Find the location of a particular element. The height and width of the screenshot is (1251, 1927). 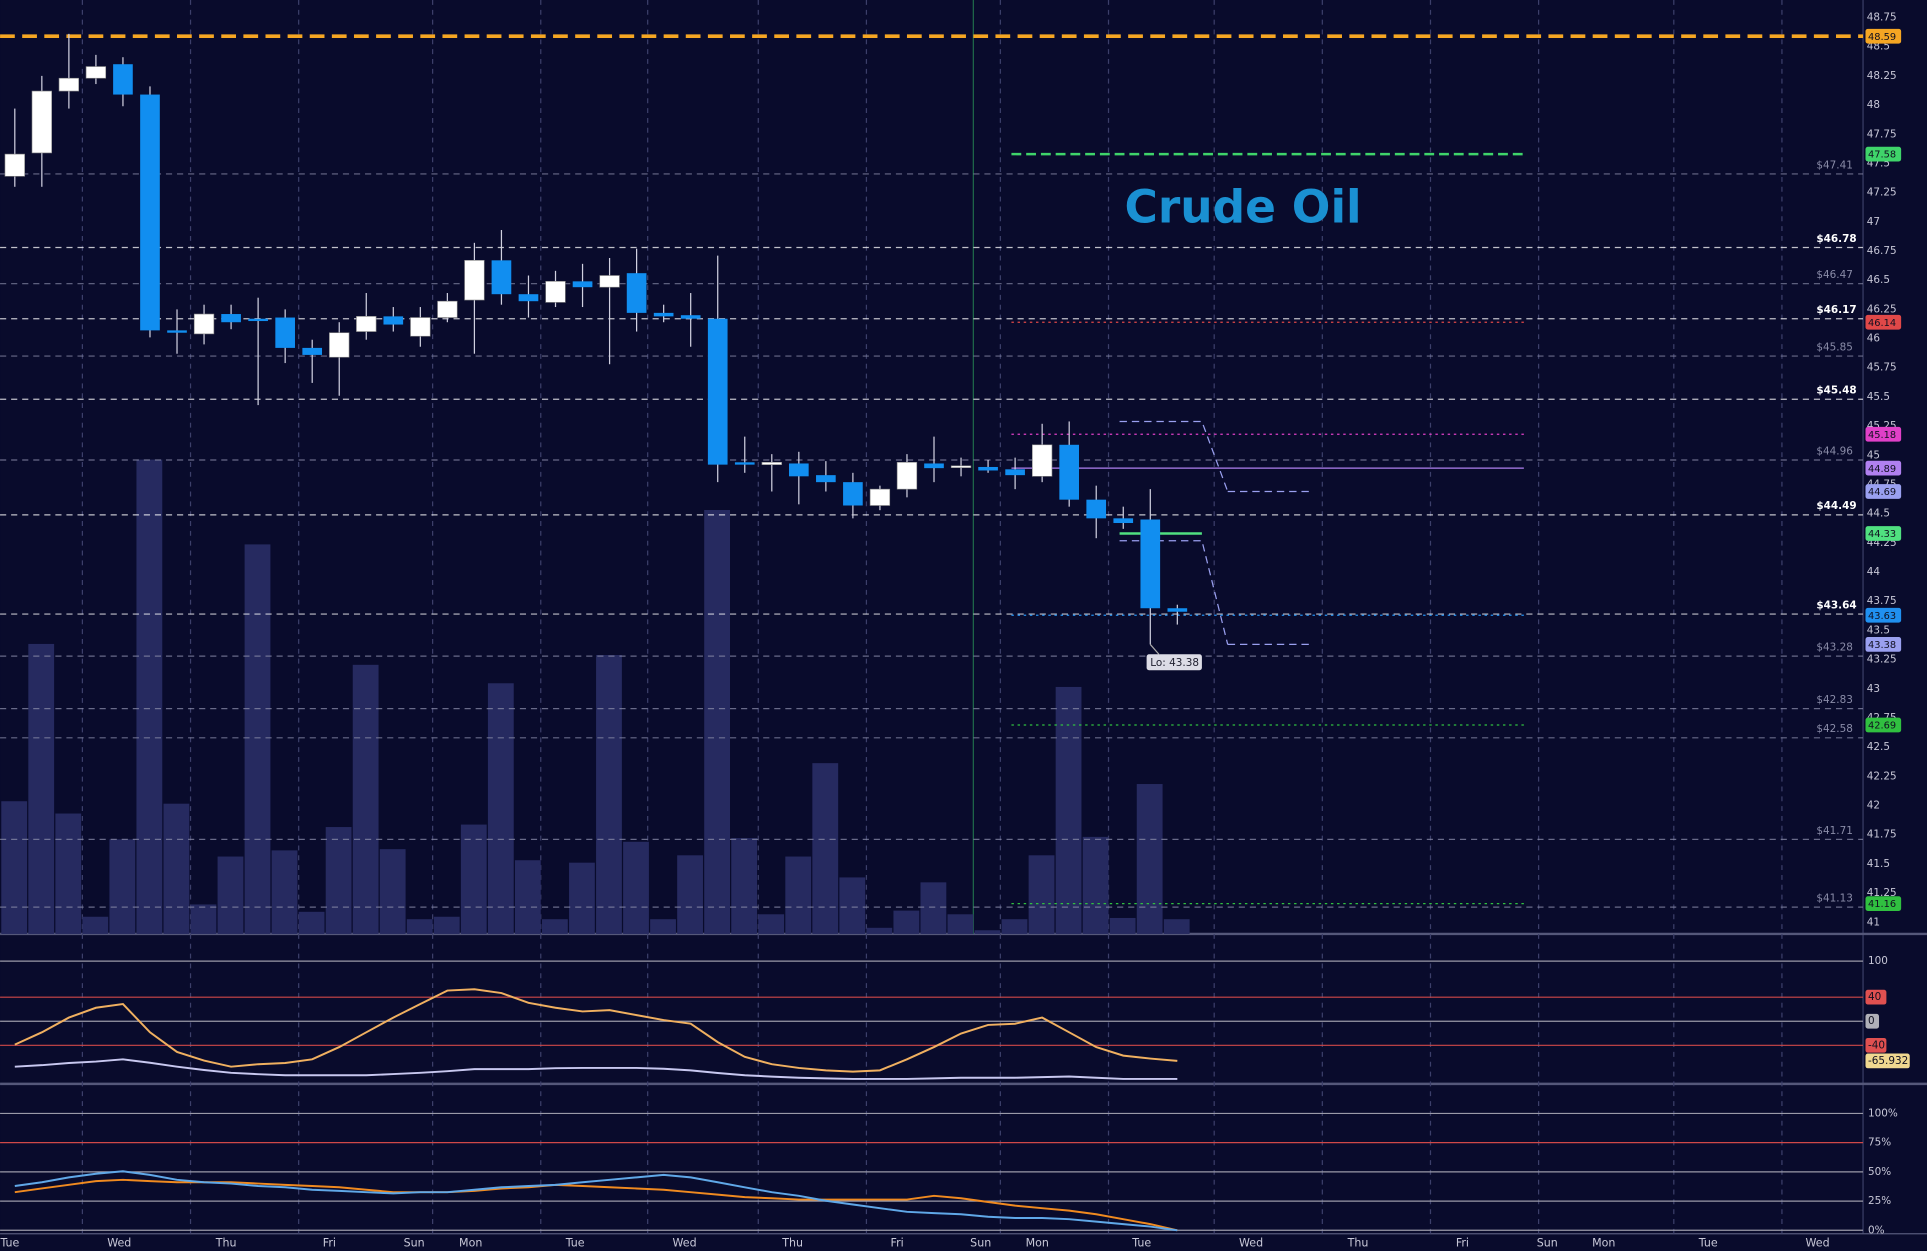

y-tick-label: 42.25 is located at coordinates (1882, 776).